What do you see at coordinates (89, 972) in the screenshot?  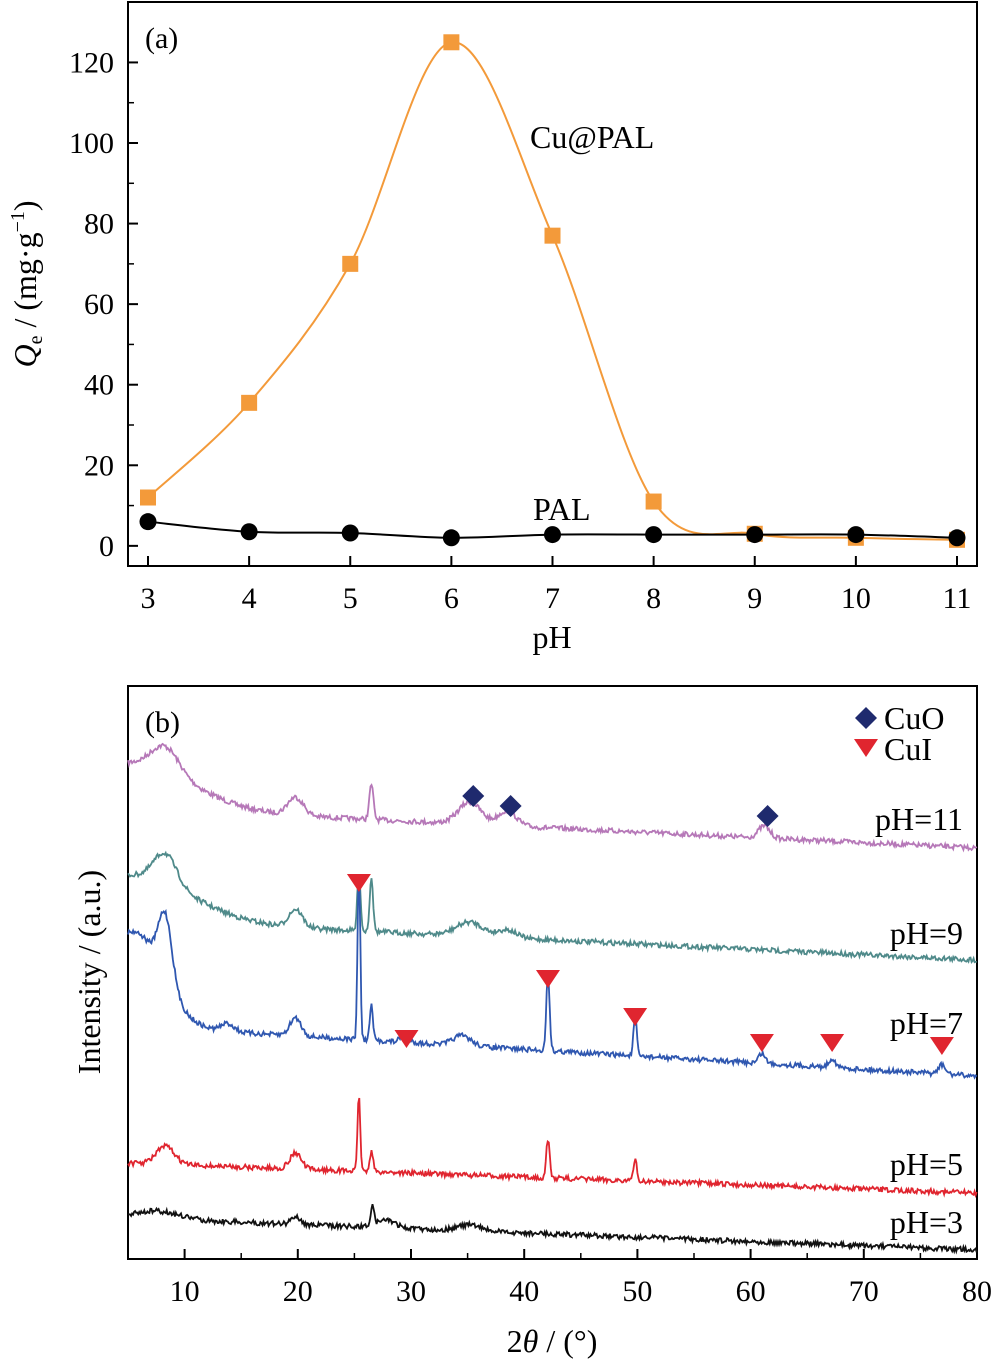 I see `panel-b-y-axis-label: Intensity / (a.u.)` at bounding box center [89, 972].